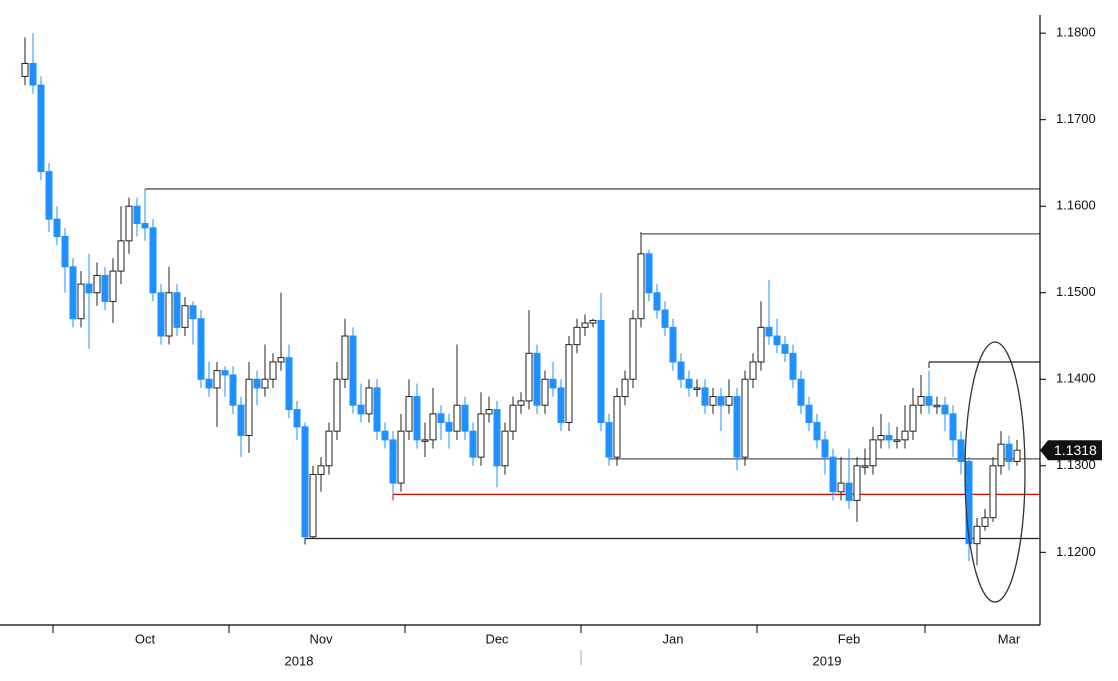  Describe the element at coordinates (145, 638) in the screenshot. I see `x-tick-label: Oct` at that location.